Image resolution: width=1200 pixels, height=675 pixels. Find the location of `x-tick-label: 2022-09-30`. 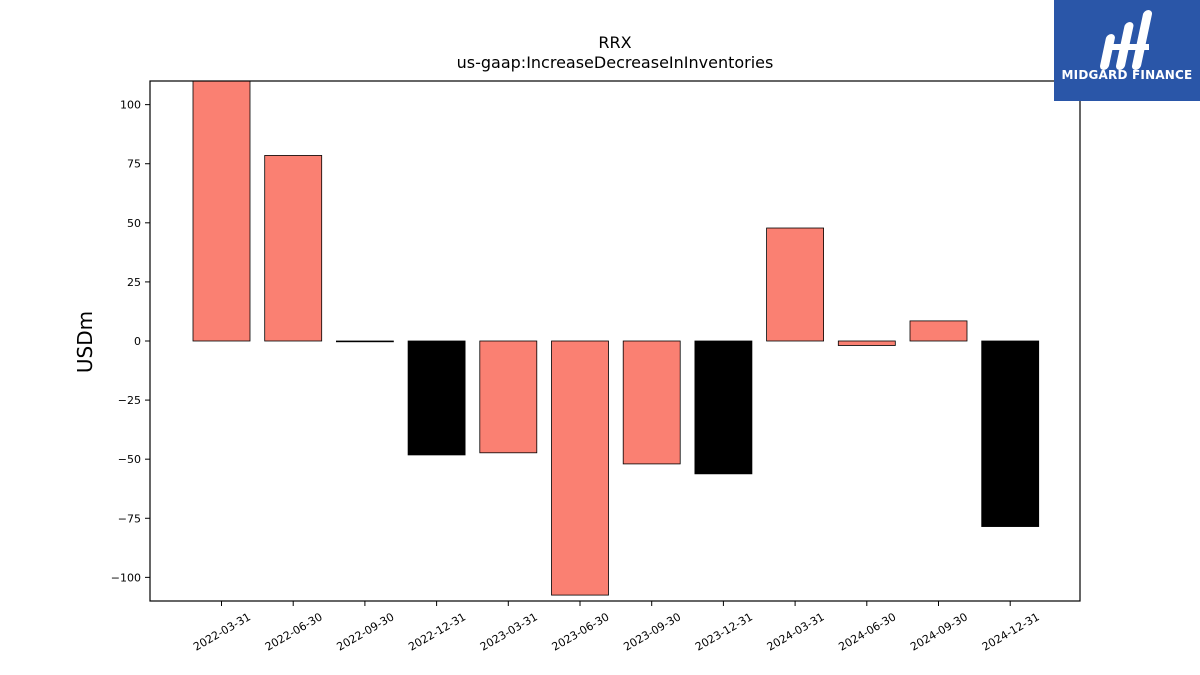

x-tick-label: 2022-09-30 is located at coordinates (366, 631).